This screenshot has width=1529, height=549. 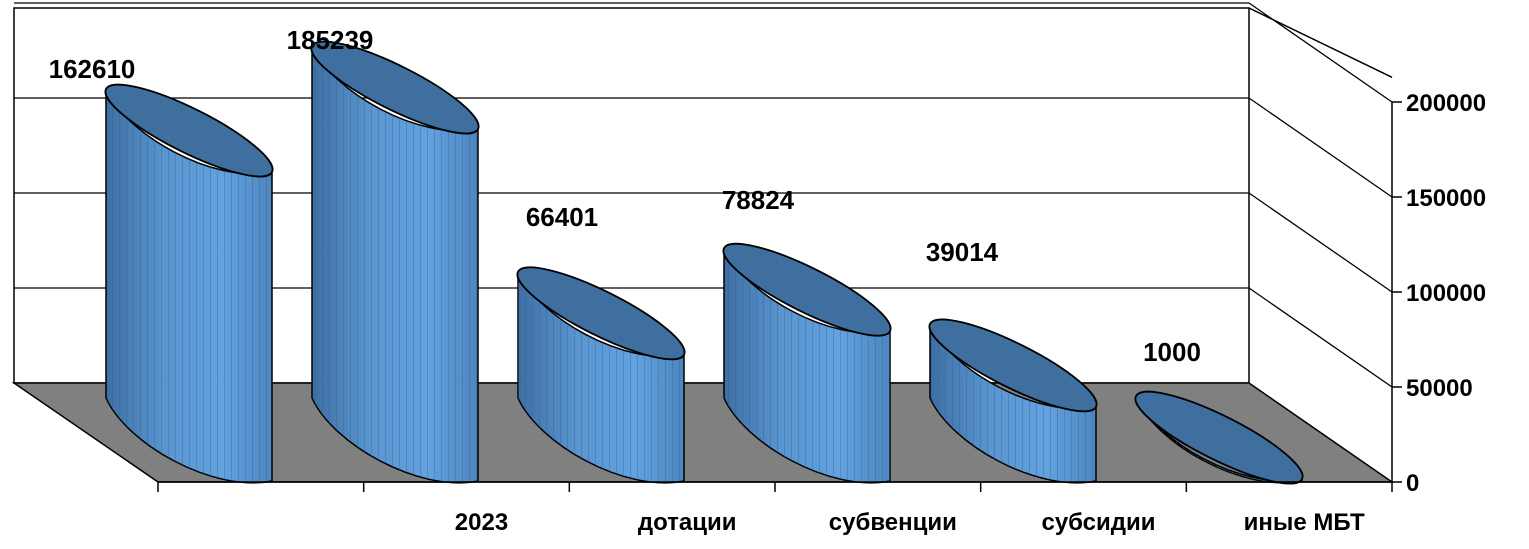 What do you see at coordinates (1446, 103) in the screenshot?
I see `y-tick-label: 200000` at bounding box center [1446, 103].